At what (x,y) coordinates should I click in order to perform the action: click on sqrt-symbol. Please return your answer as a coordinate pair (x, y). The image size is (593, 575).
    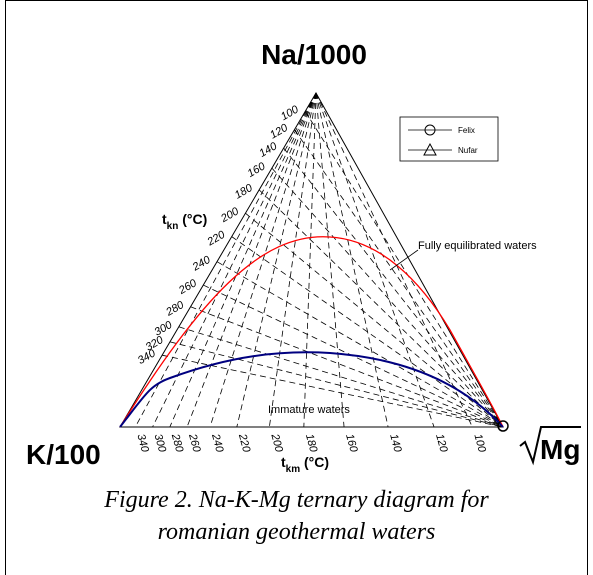
    Looking at the image, I should click on (550, 446).